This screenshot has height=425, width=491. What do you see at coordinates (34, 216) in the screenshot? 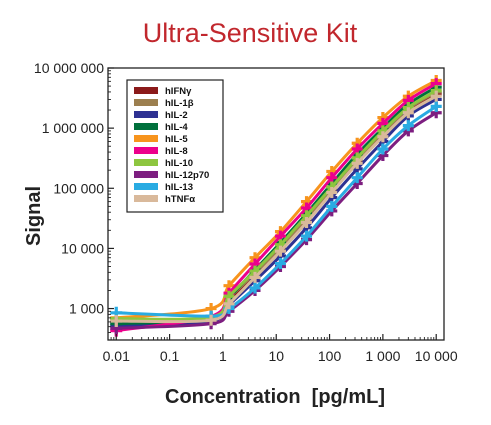
I see `y-axis-label: Signal` at bounding box center [34, 216].